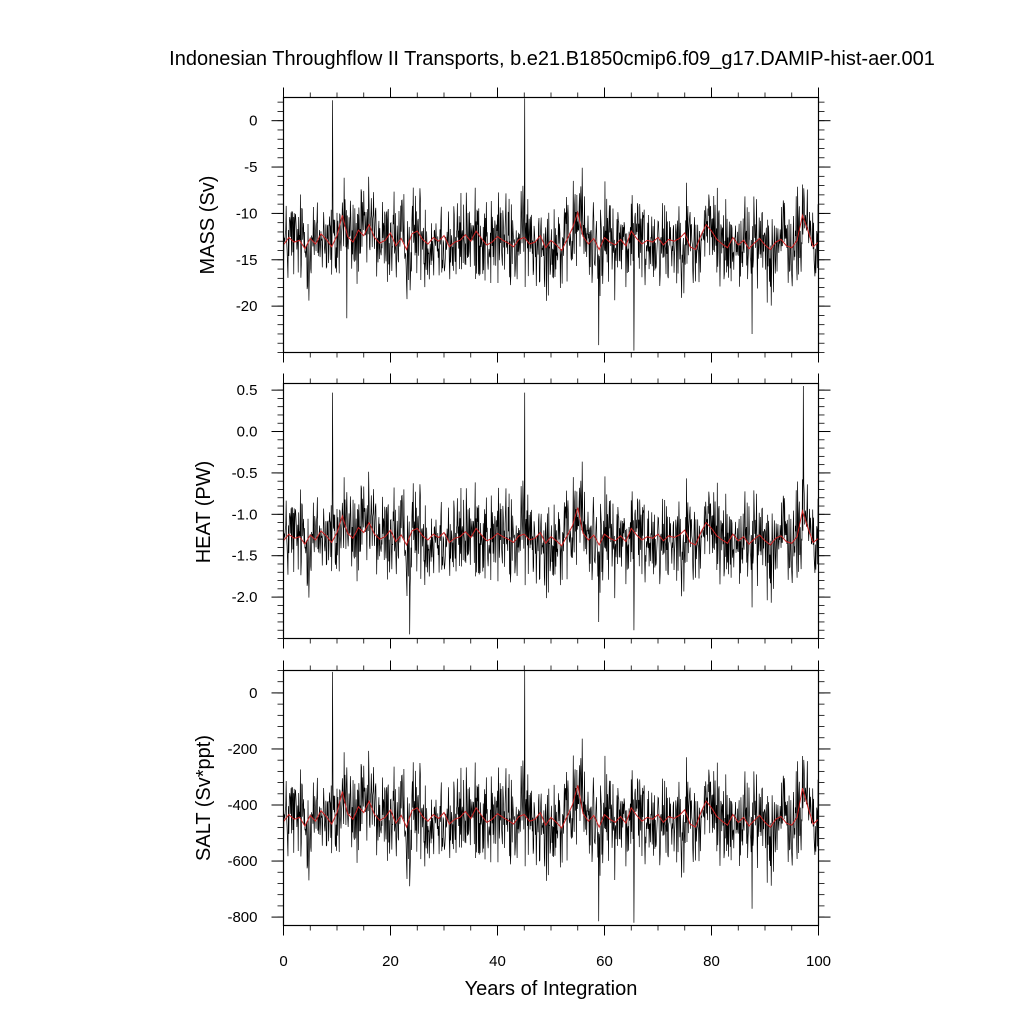 This screenshot has width=1024, height=1024. What do you see at coordinates (242, 749) in the screenshot?
I see `ytick-label: -200` at bounding box center [242, 749].